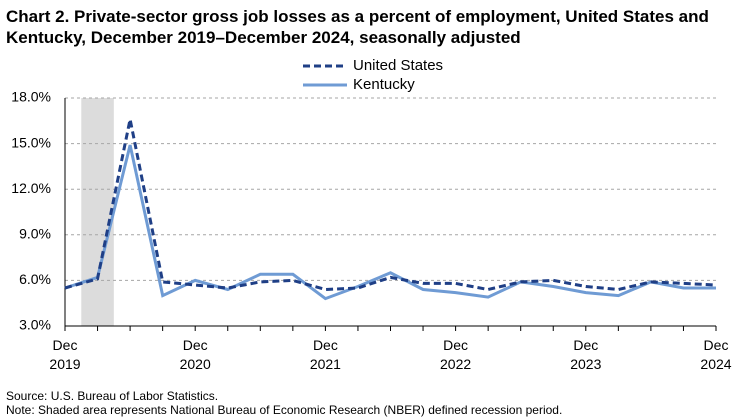  Describe the element at coordinates (384, 84) in the screenshot. I see `legend-label-ky: Kentucky` at that location.